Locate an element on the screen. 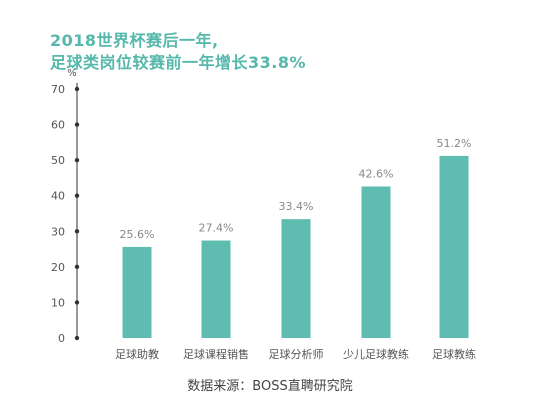 This screenshot has width=540, height=407. y-tick-label-20: 20 is located at coordinates (58, 267).